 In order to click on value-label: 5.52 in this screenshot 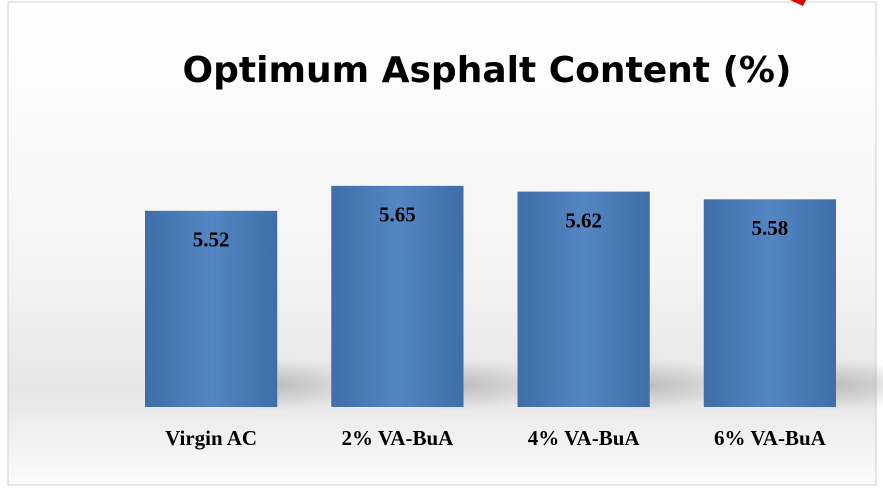, I will do `click(211, 240)`.